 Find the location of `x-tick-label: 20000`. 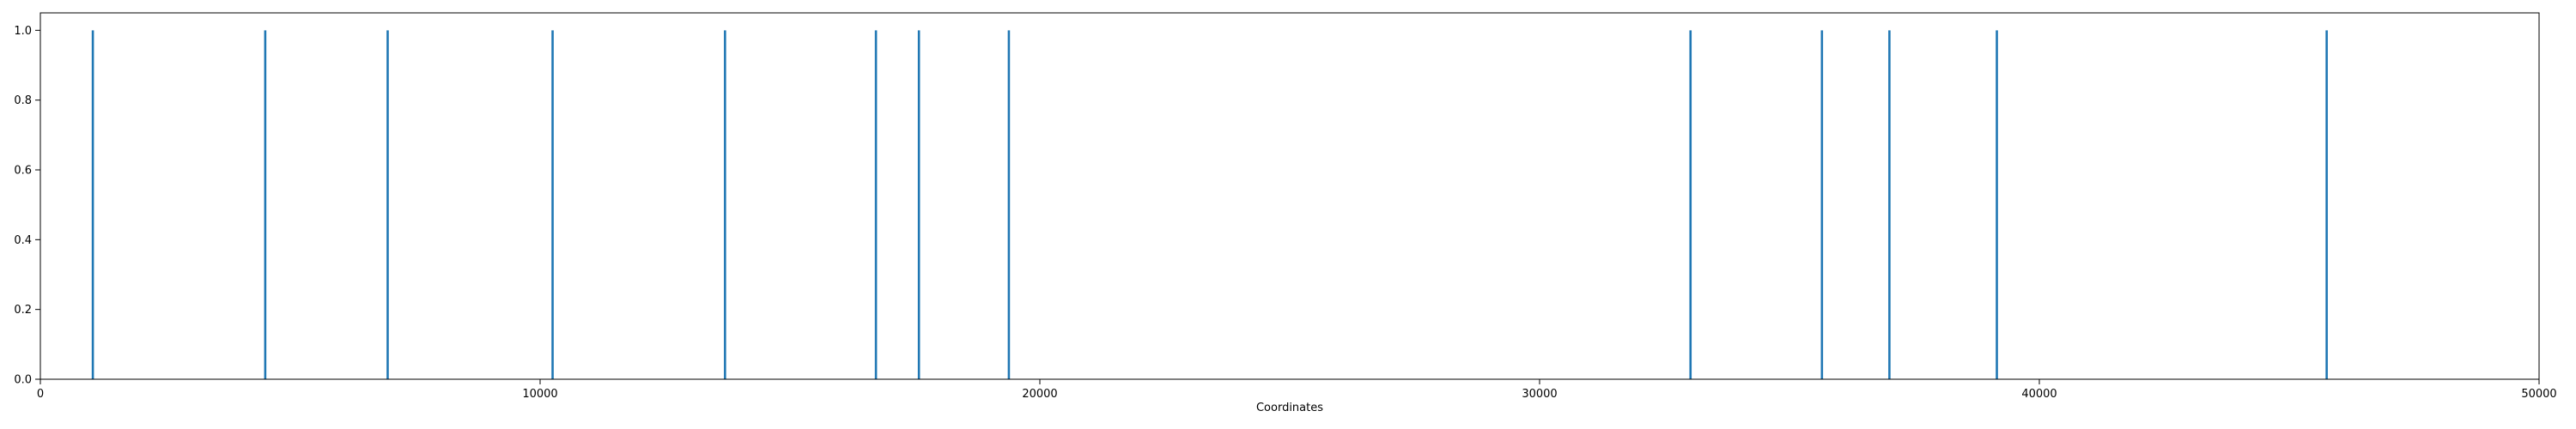

x-tick-label: 20000 is located at coordinates (1039, 394).